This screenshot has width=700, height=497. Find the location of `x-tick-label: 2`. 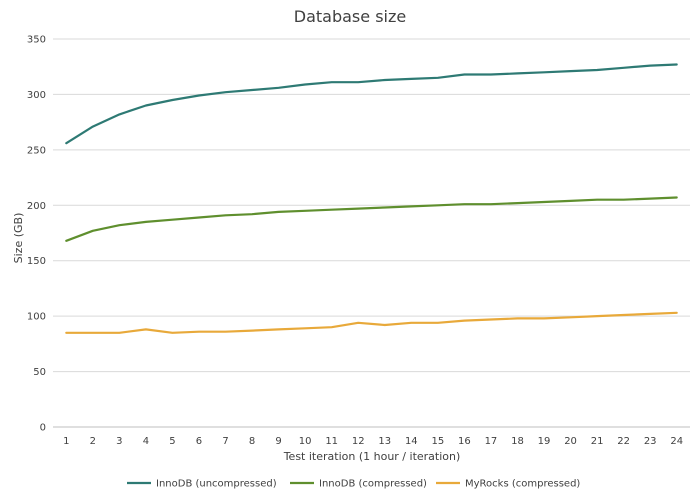

x-tick-label: 2 is located at coordinates (93, 441).